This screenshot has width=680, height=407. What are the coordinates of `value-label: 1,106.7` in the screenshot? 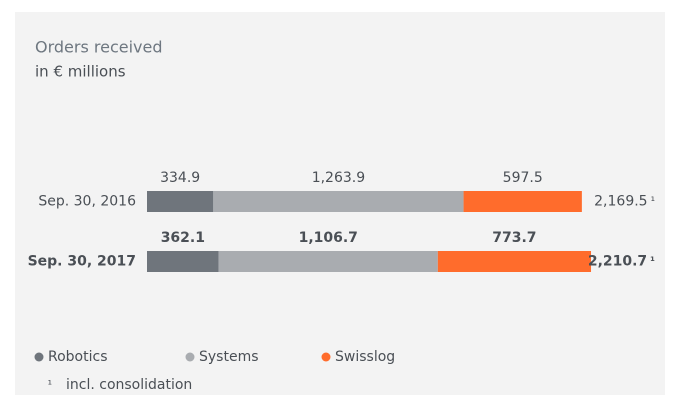 It's located at (328, 238).